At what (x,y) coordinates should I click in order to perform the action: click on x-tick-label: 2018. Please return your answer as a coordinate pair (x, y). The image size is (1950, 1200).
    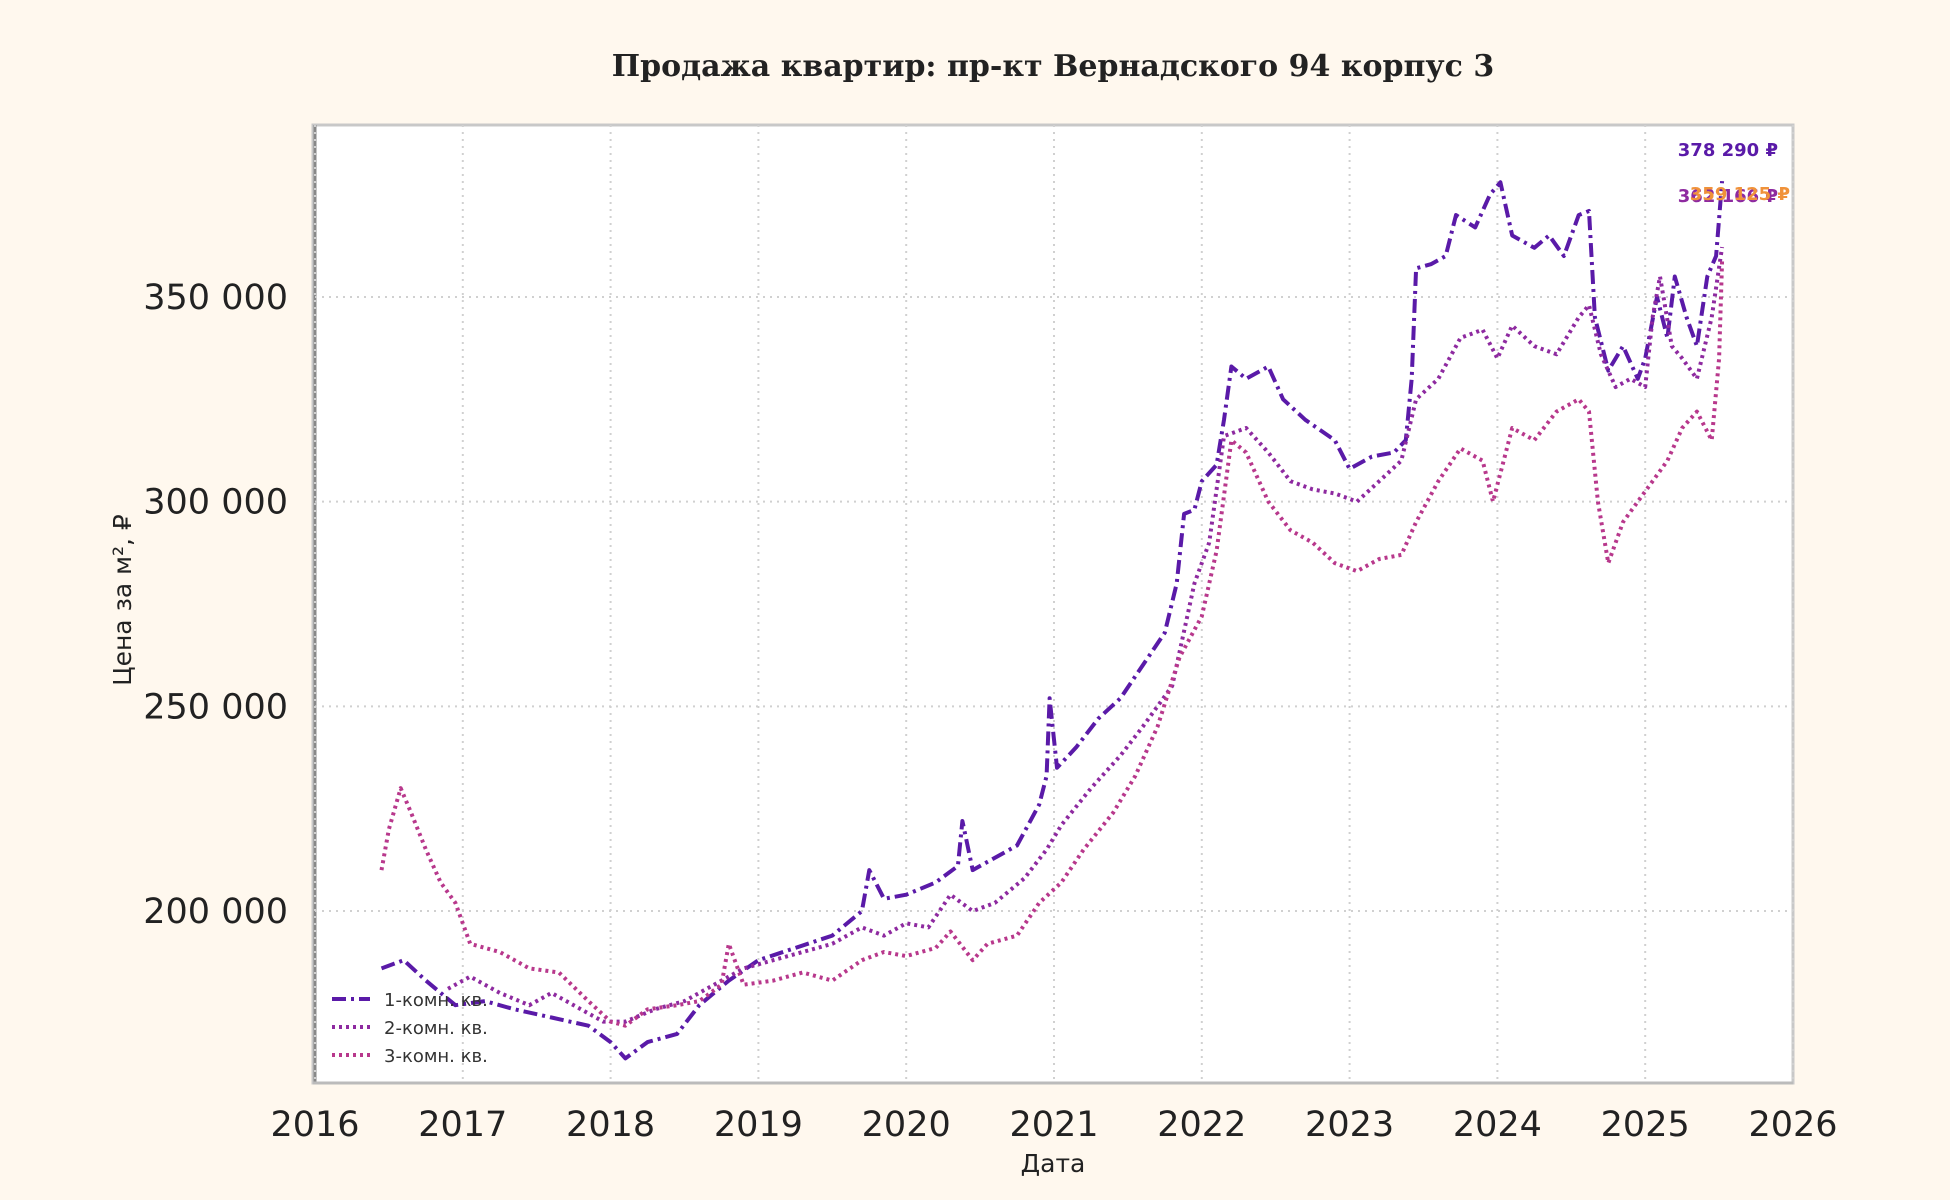
    Looking at the image, I should click on (610, 1125).